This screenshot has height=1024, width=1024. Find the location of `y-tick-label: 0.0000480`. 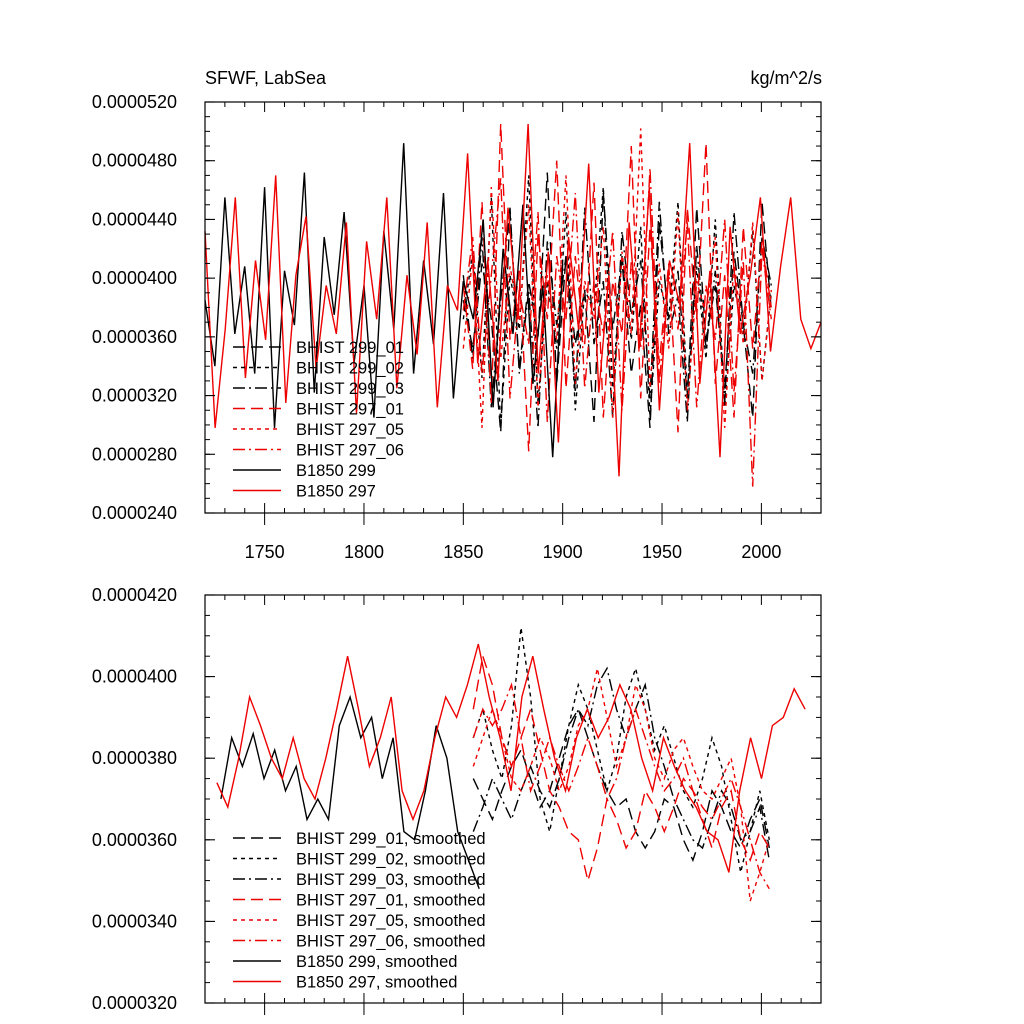

y-tick-label: 0.0000480 is located at coordinates (134, 161).